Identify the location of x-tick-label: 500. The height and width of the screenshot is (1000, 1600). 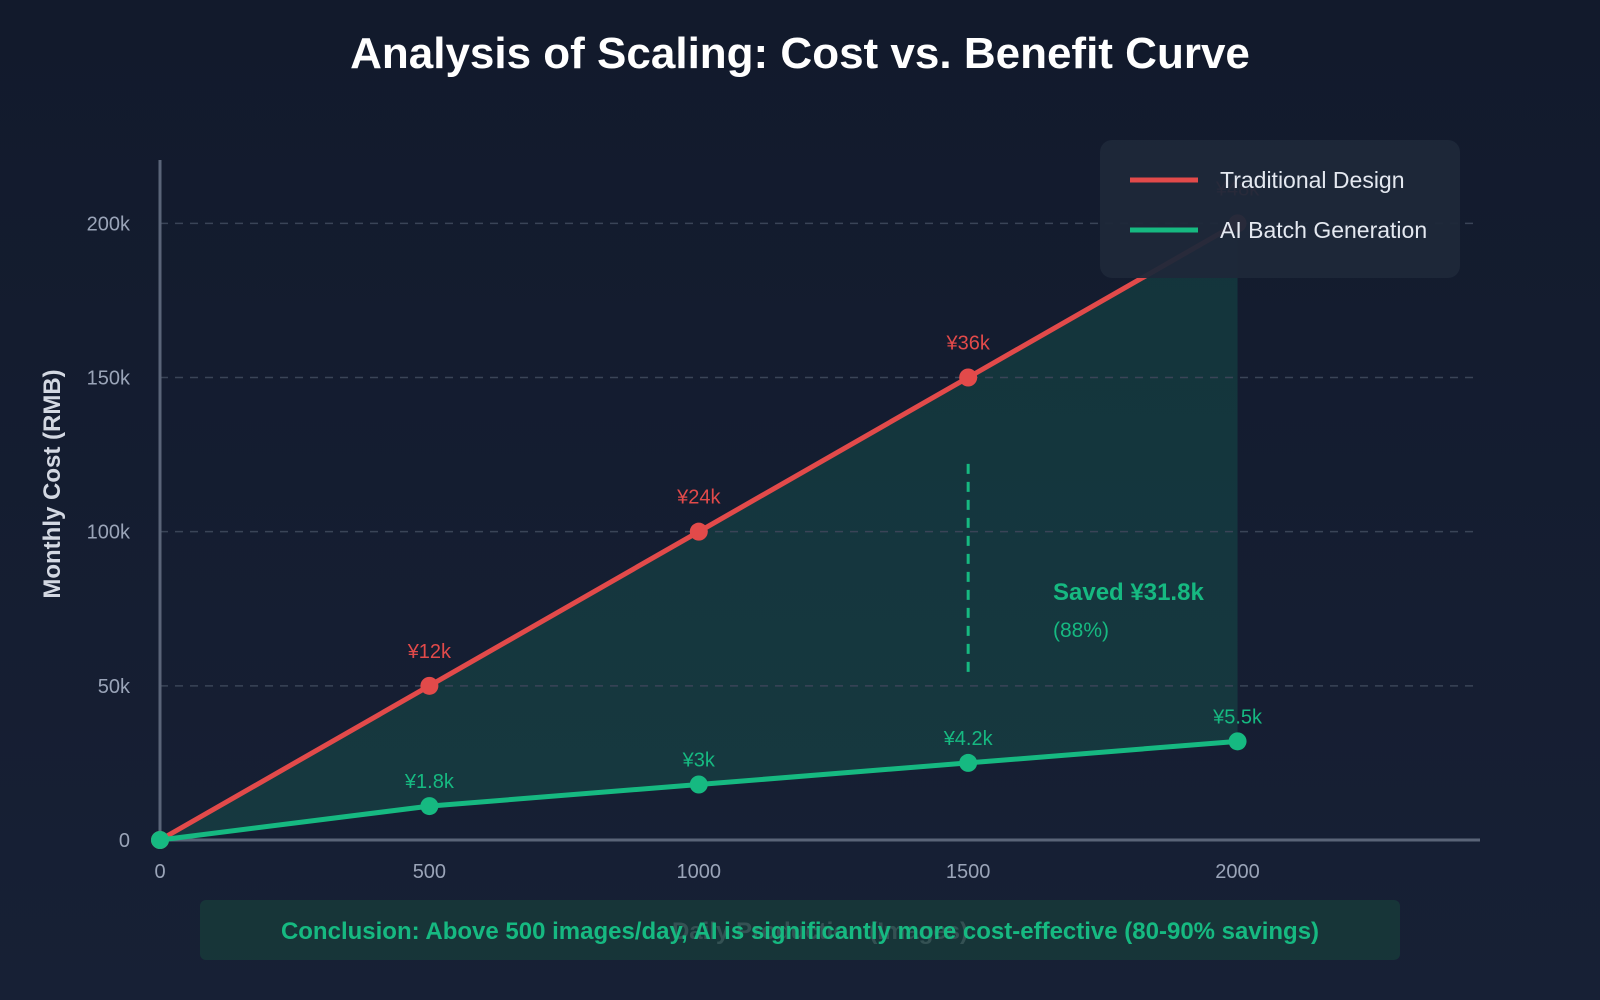
(429, 872).